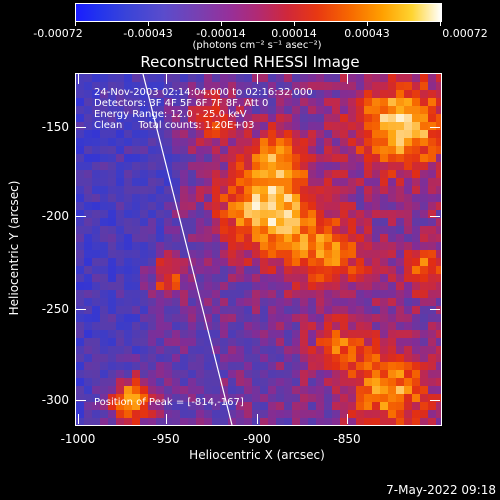 The width and height of the screenshot is (500, 500). Describe the element at coordinates (257, 45) in the screenshot. I see `colorbar-unit-label: (photons cm⁻² s⁻¹ asec⁻²)` at that location.